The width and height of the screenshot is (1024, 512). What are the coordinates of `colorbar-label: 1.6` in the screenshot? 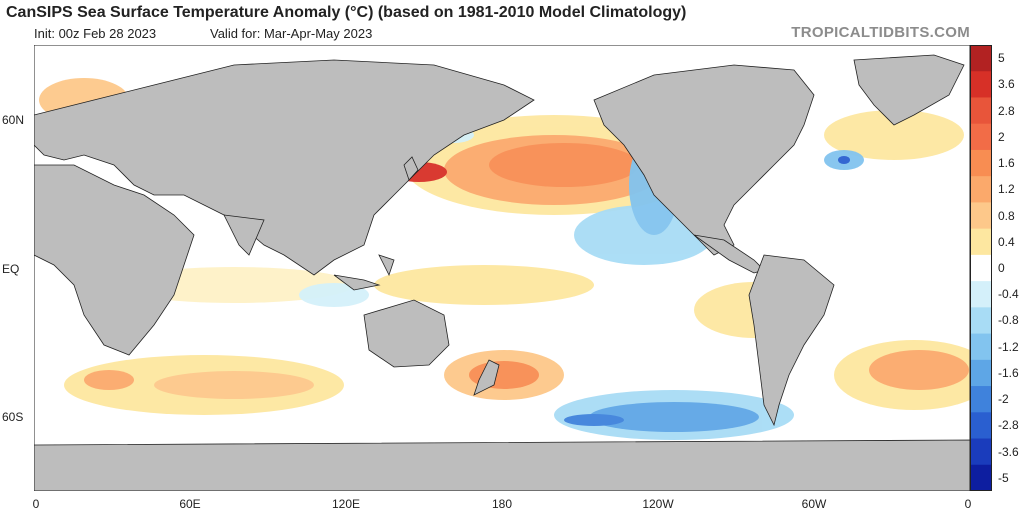 It's located at (1006, 163).